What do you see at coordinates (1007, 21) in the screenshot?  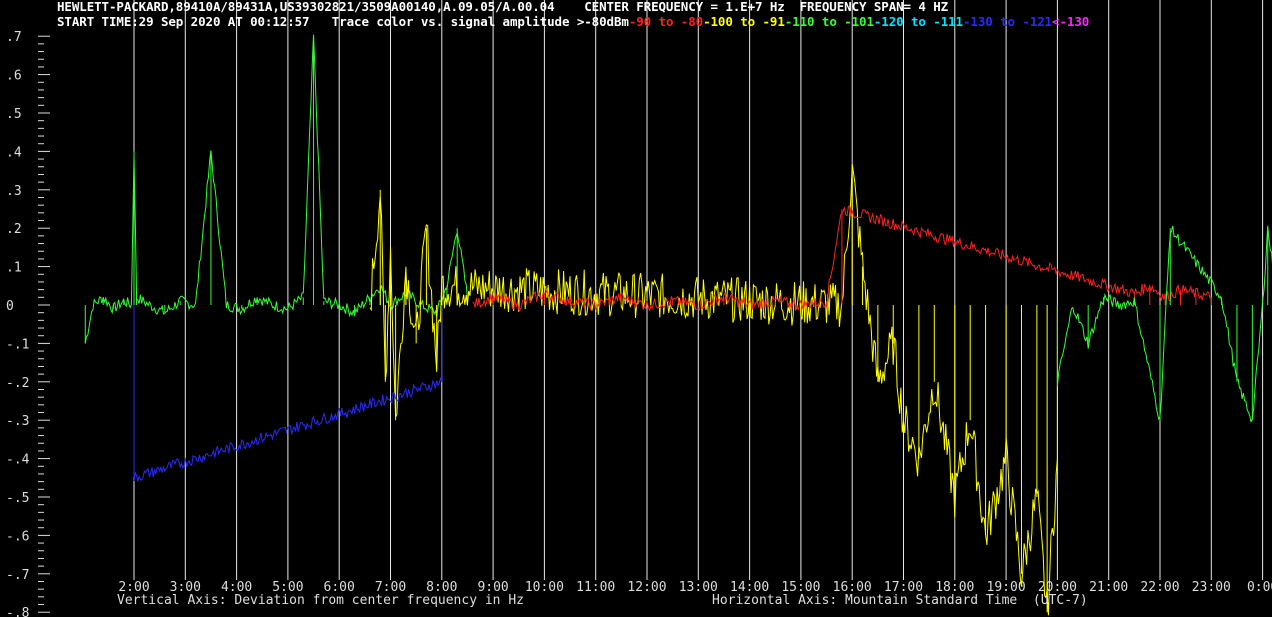 I see `legend-entry: -130 to -121` at bounding box center [1007, 21].